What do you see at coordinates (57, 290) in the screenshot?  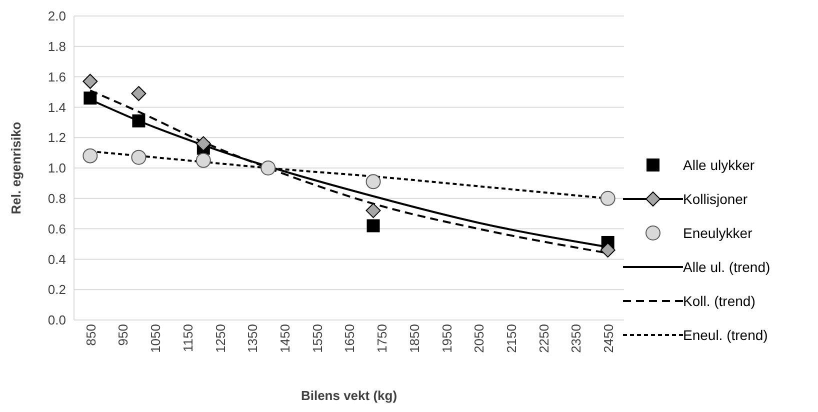 I see `y-tick-label: 0.2` at bounding box center [57, 290].